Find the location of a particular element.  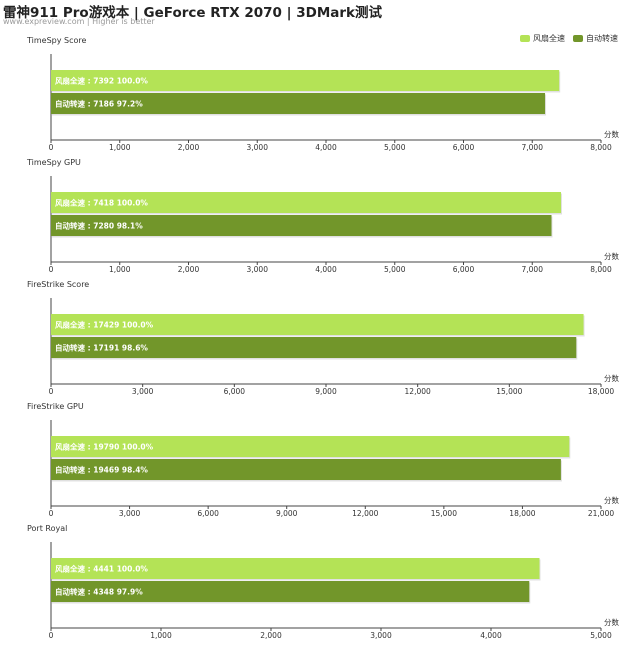

chart-5-axis-unit: 分数 is located at coordinates (611, 622).